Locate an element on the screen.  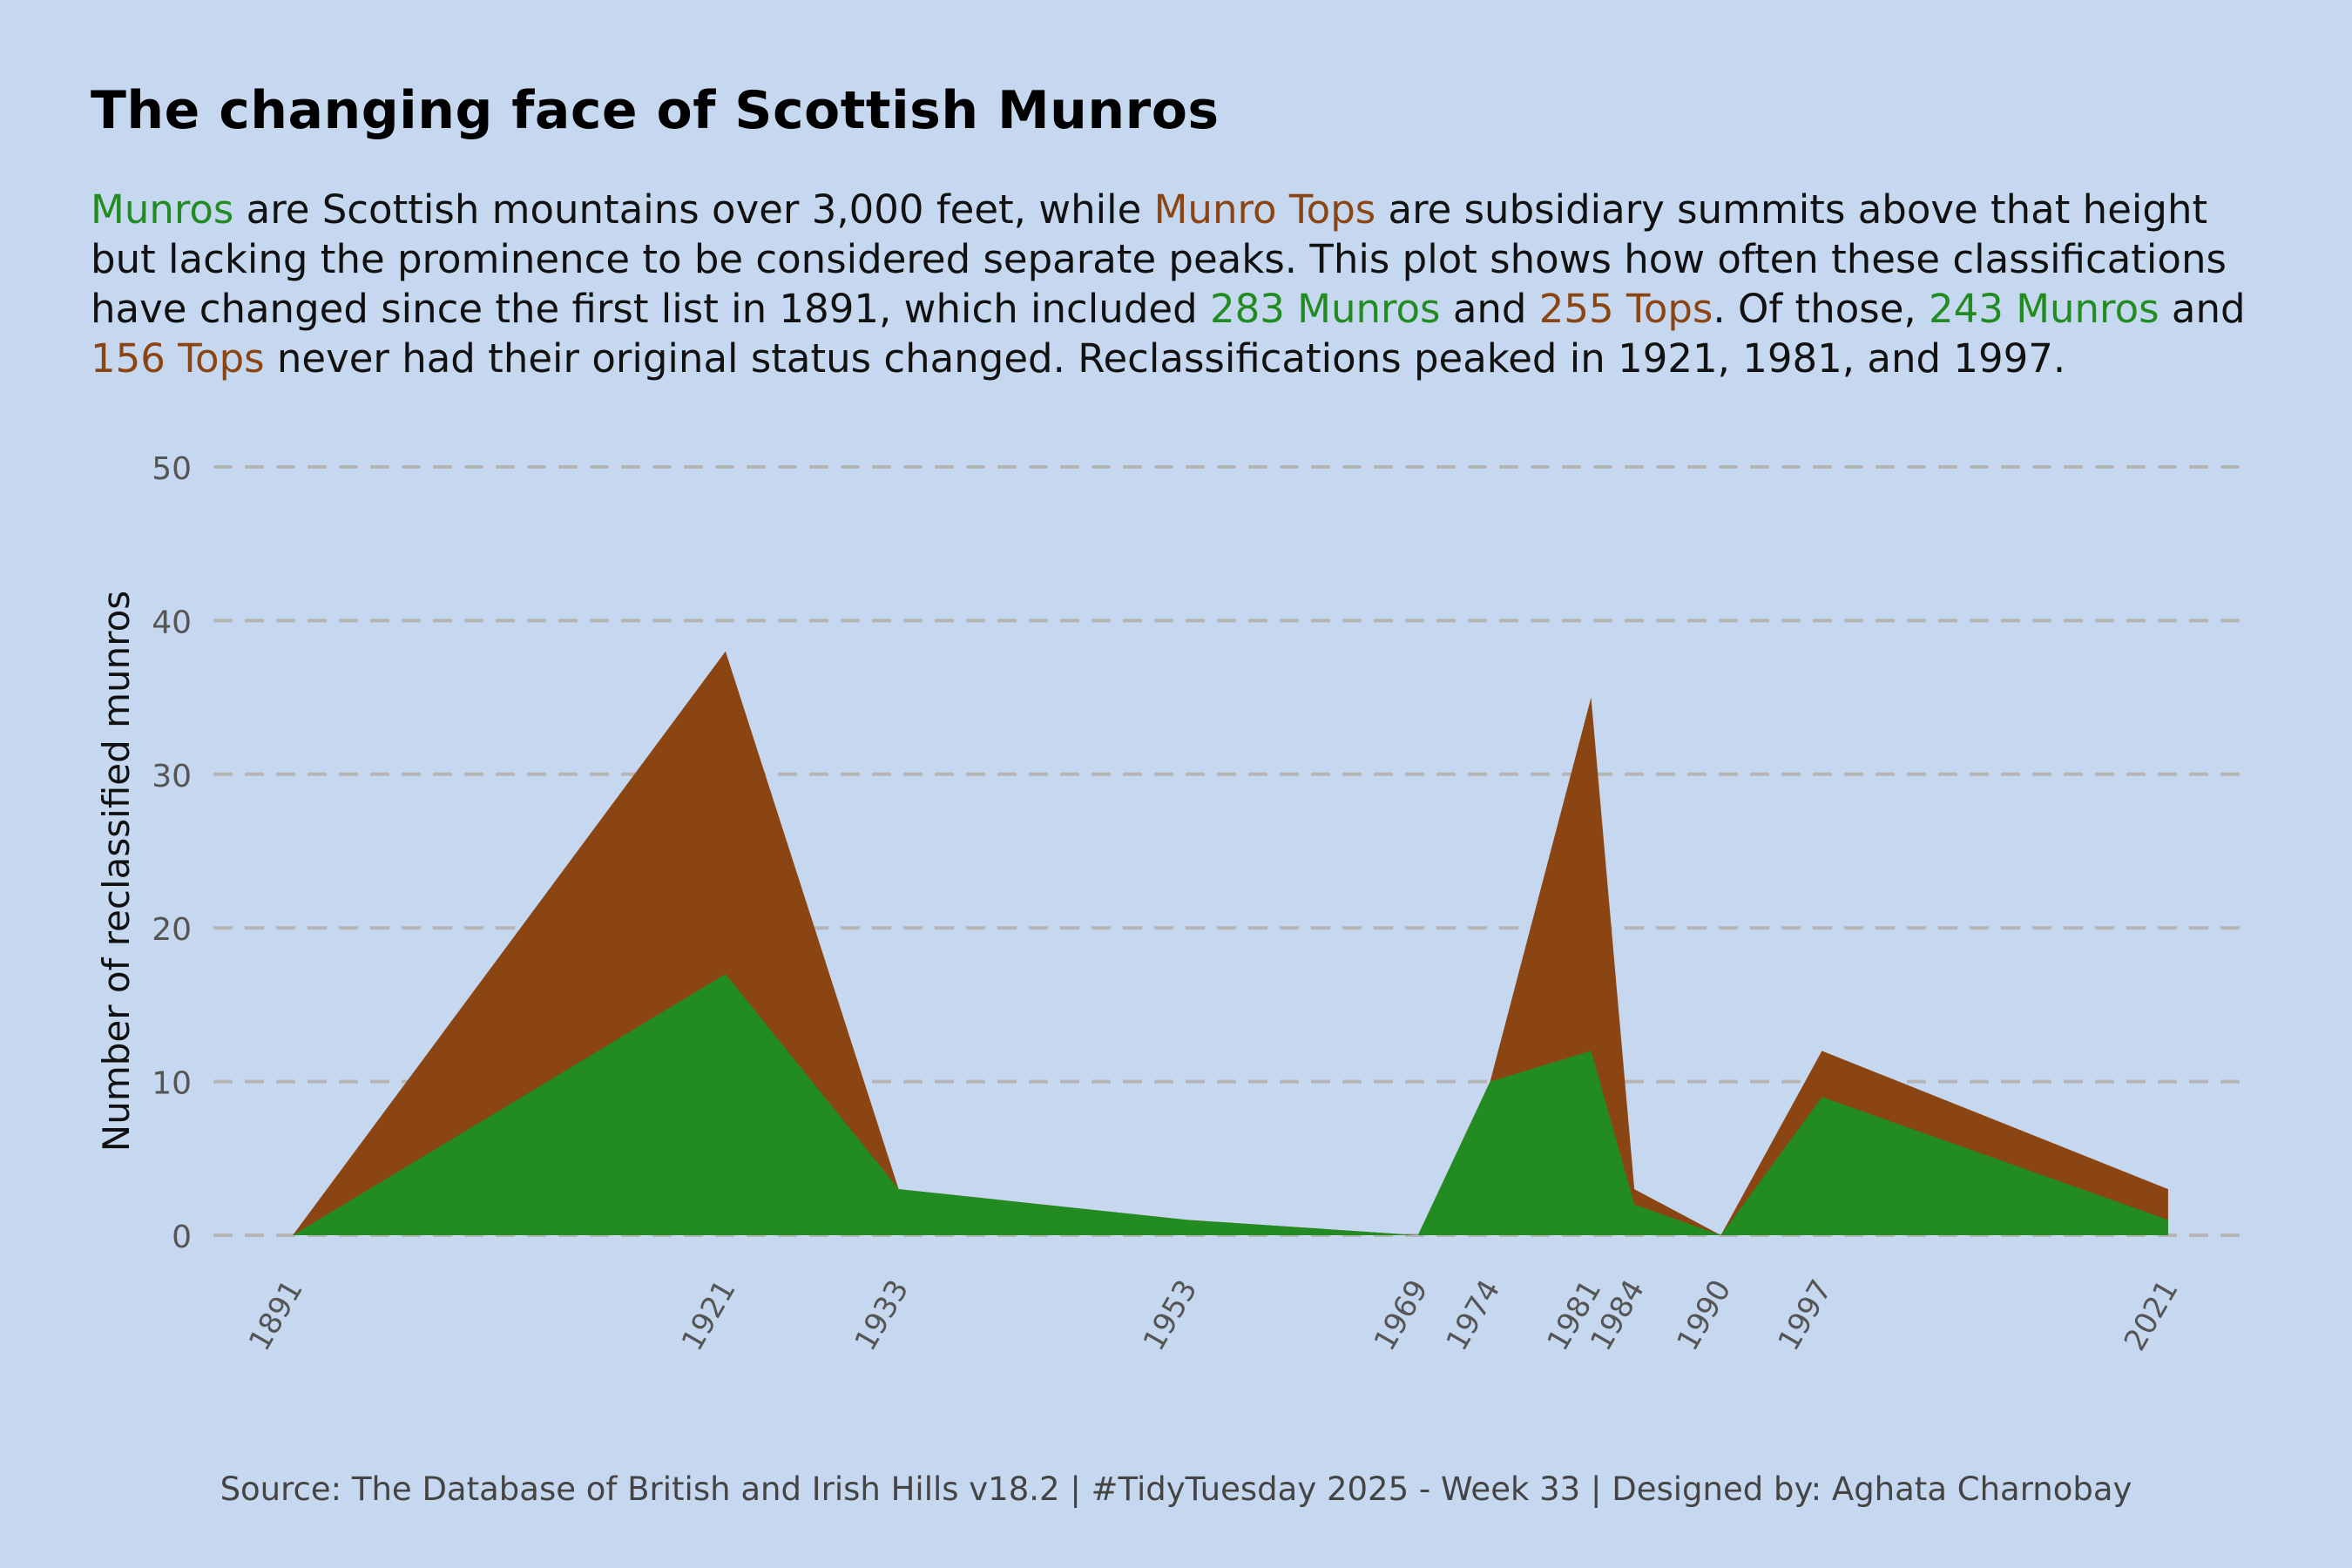
y-tick-label: 50 is located at coordinates (172, 469).